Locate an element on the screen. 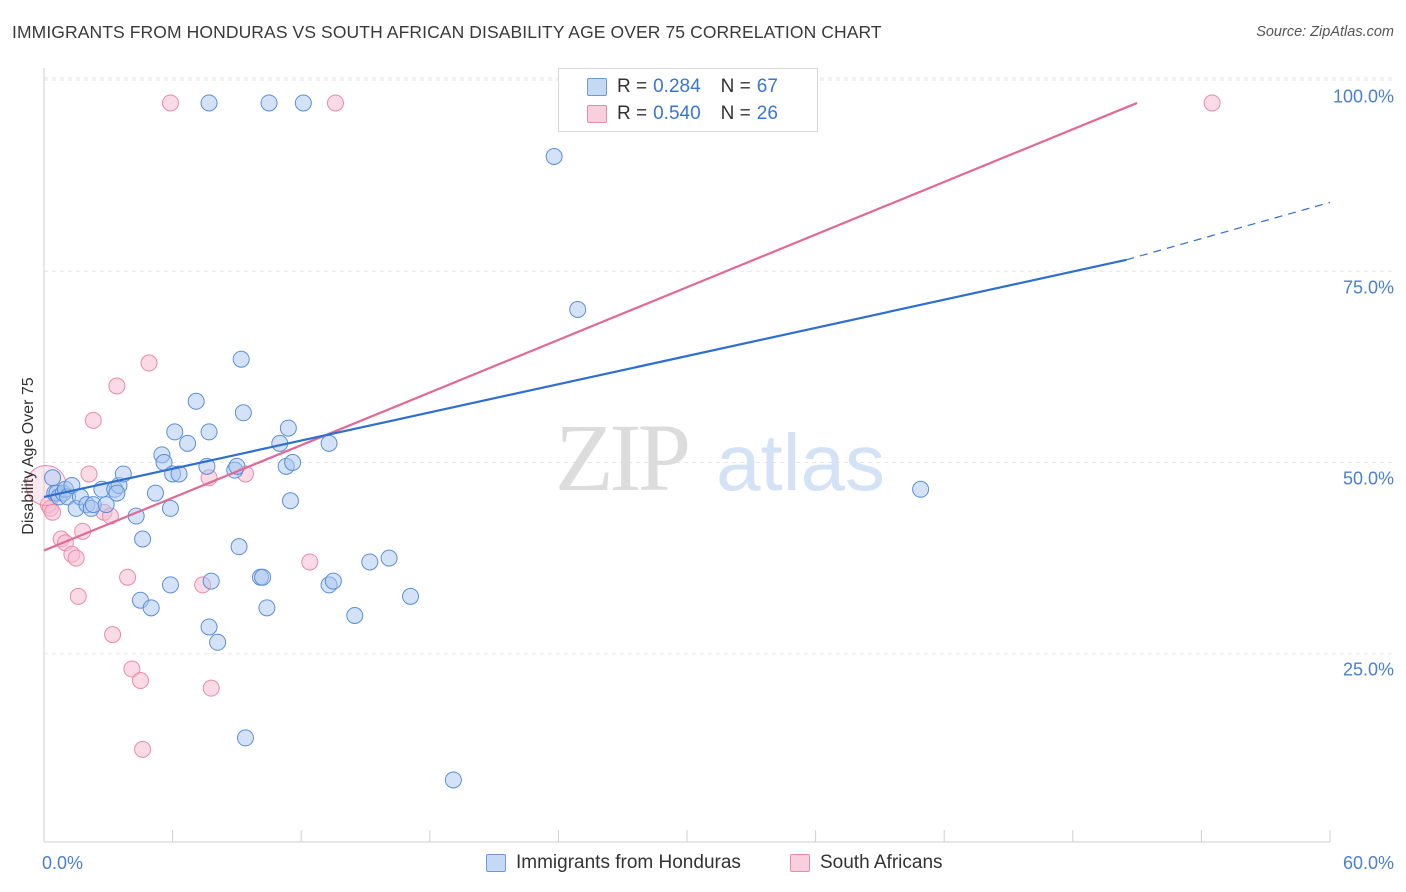 Image resolution: width=1406 pixels, height=892 pixels. y-tick-label: 50.0% is located at coordinates (1368, 478).